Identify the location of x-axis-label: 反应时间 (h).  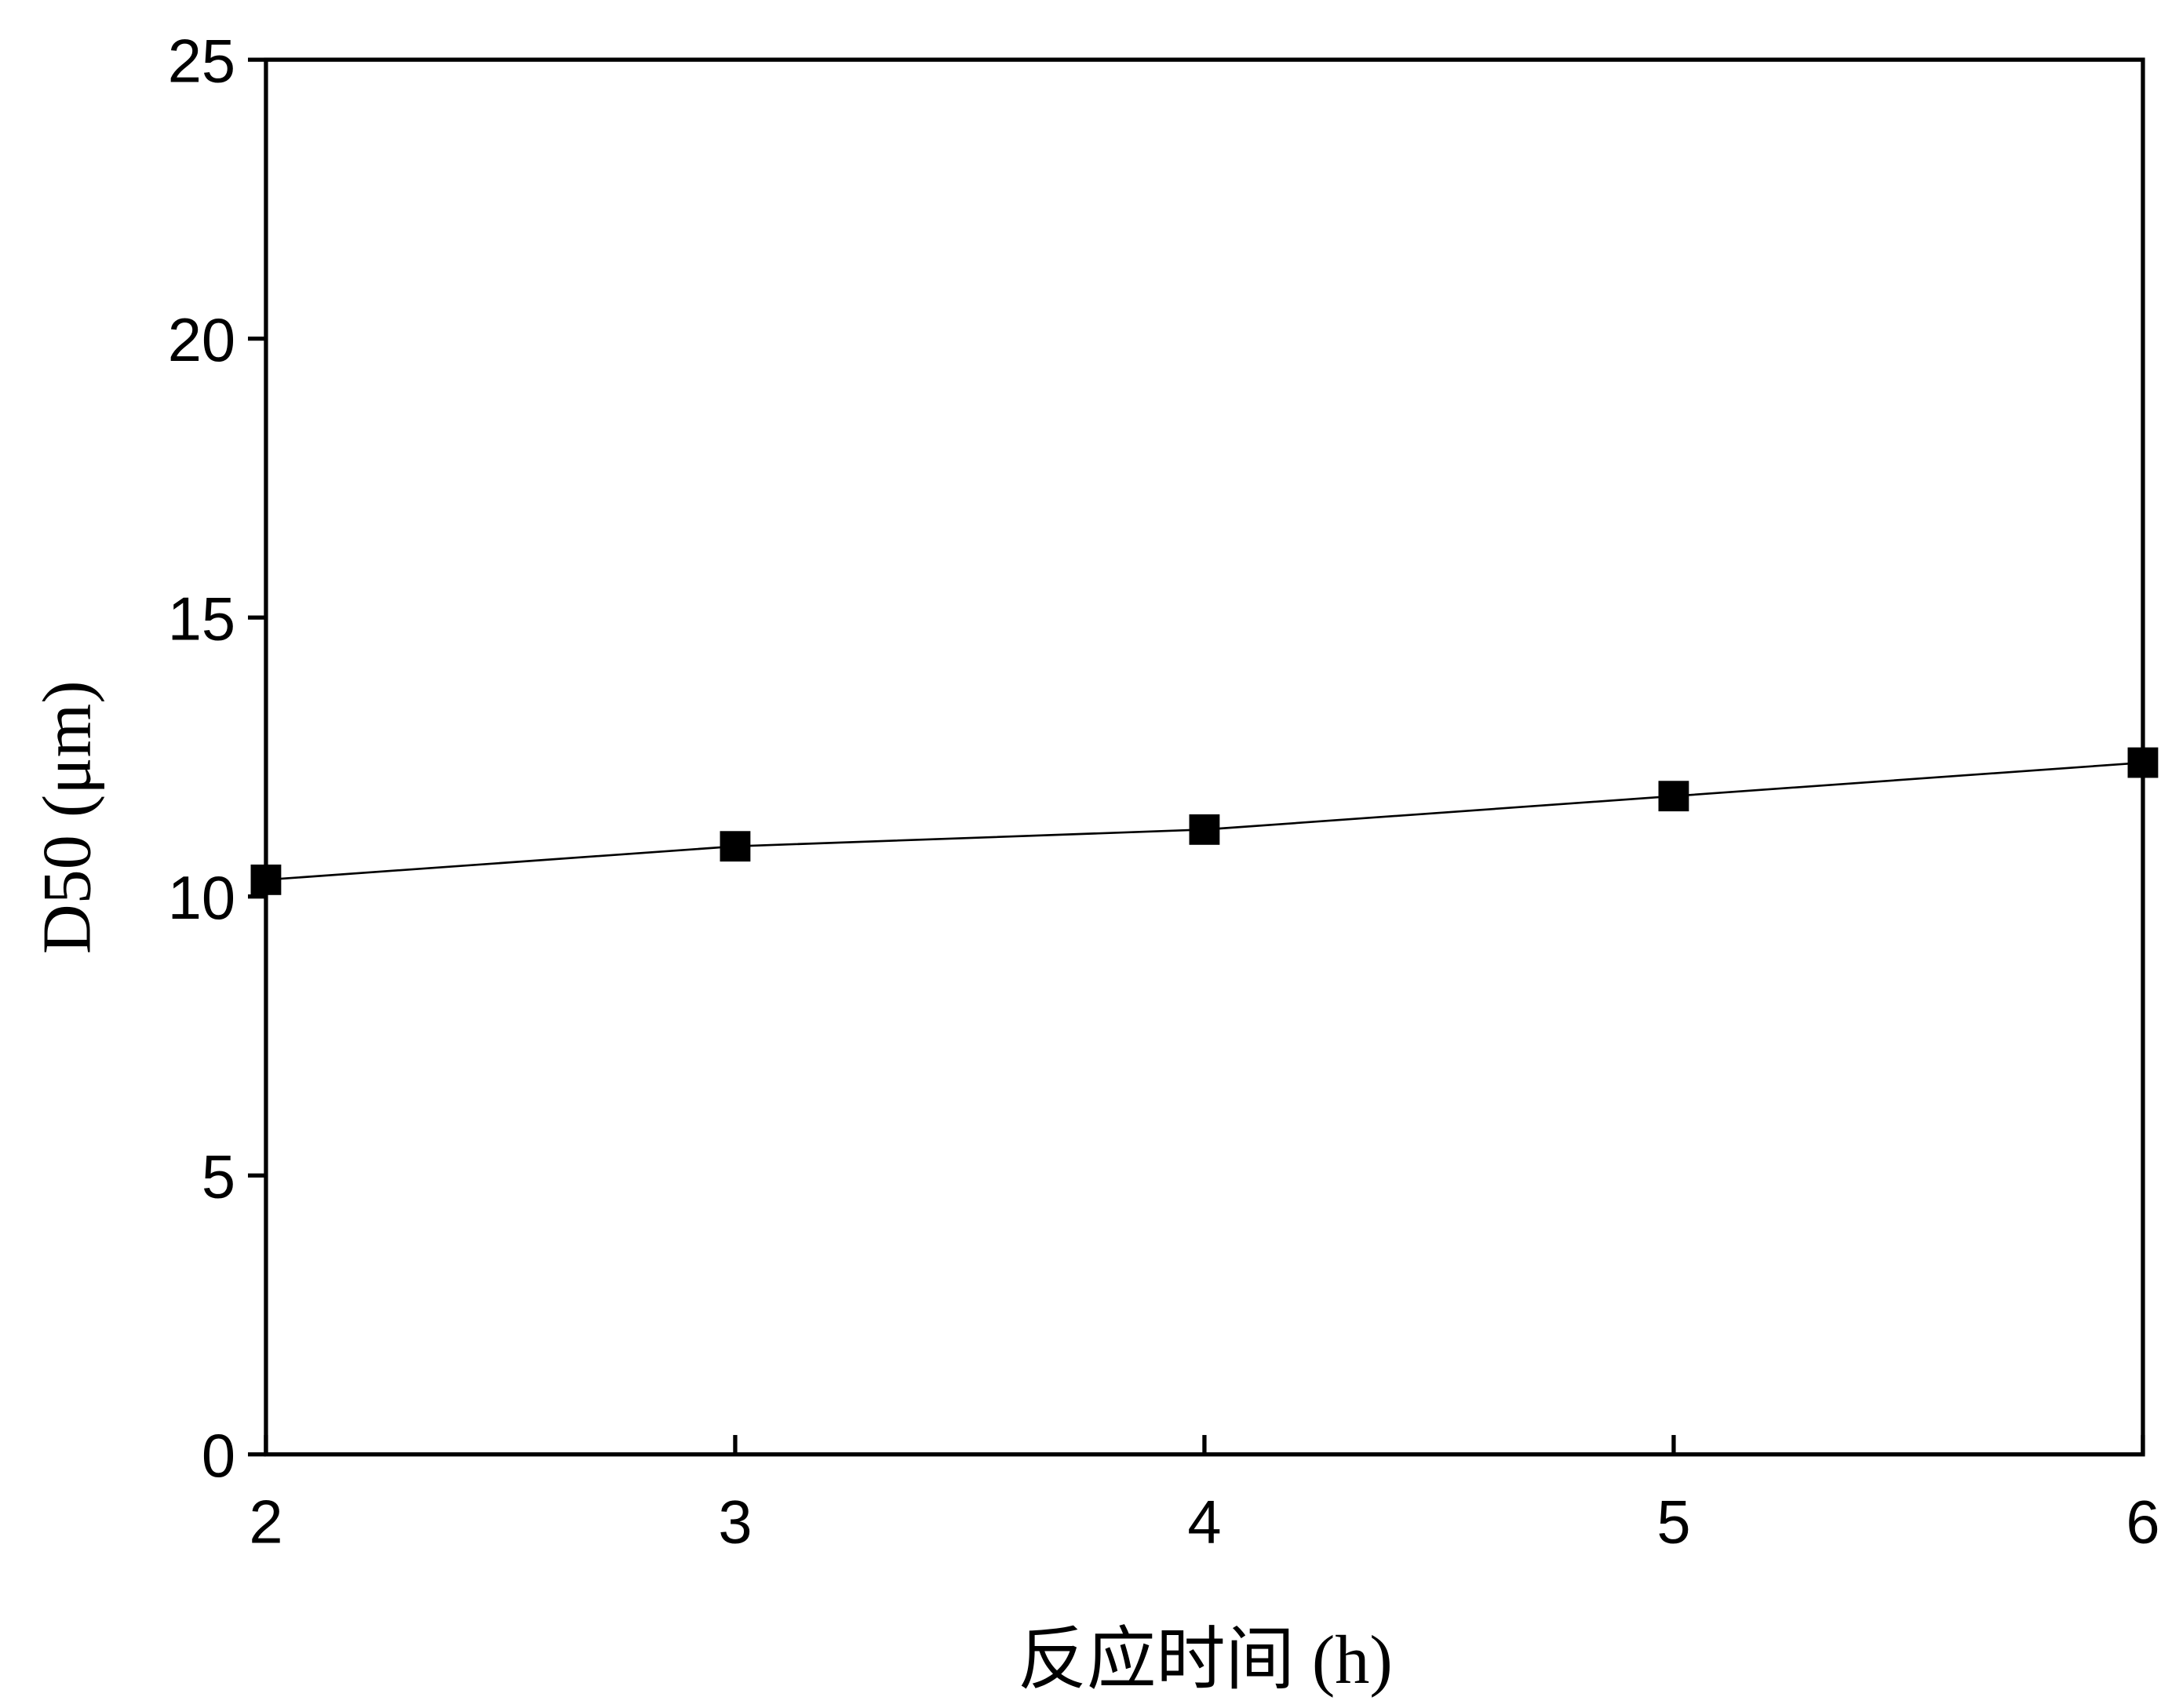
(1205, 1660).